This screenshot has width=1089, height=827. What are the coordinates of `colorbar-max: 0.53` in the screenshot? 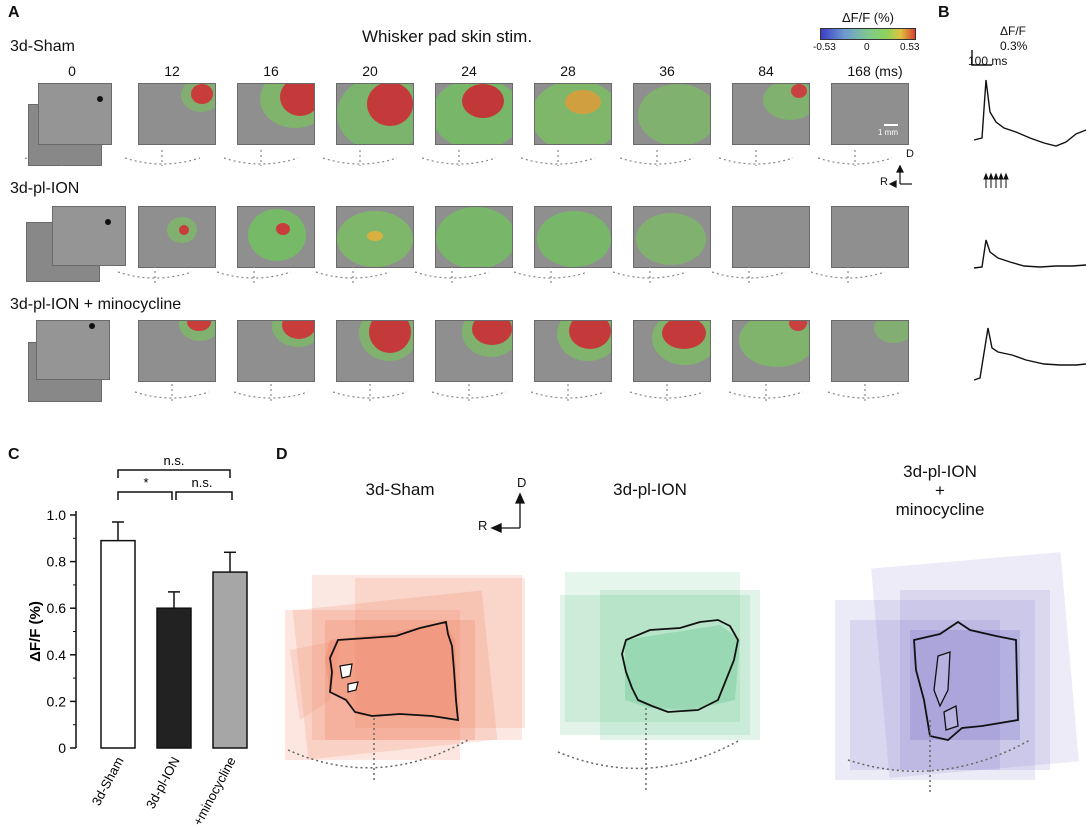 It's located at (910, 47).